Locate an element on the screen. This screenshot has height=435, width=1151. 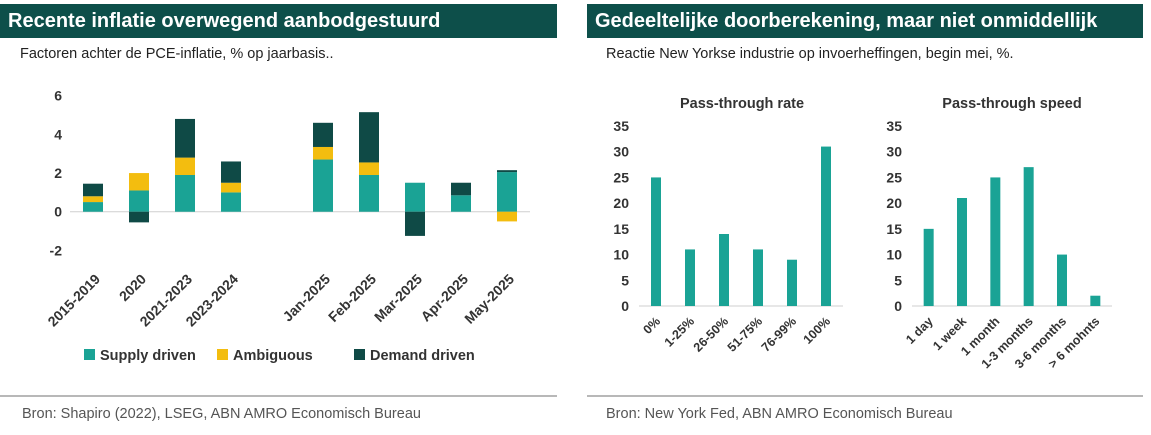
x-tick-label: Feb-2025 is located at coordinates (352, 298).